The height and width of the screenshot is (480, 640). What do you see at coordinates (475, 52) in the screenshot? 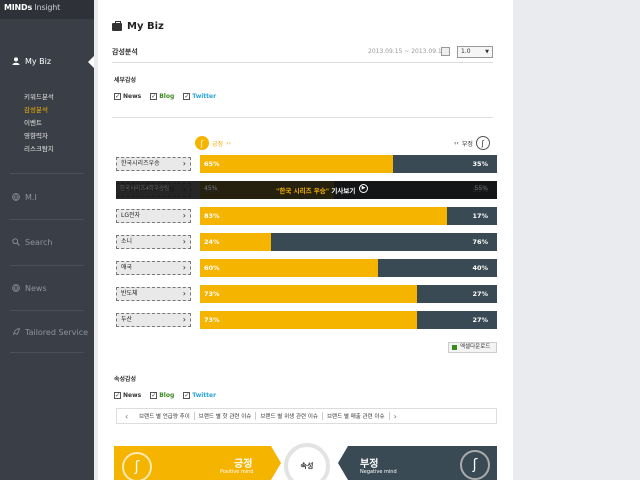
I see `period-select: 1.0` at bounding box center [475, 52].